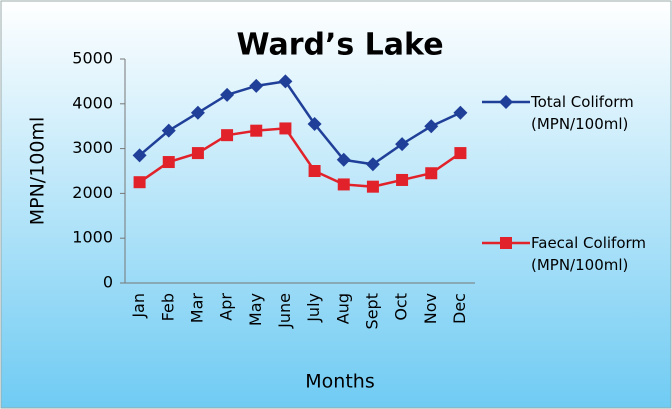  I want to click on y-tick-label: 3000, so click(92, 147).